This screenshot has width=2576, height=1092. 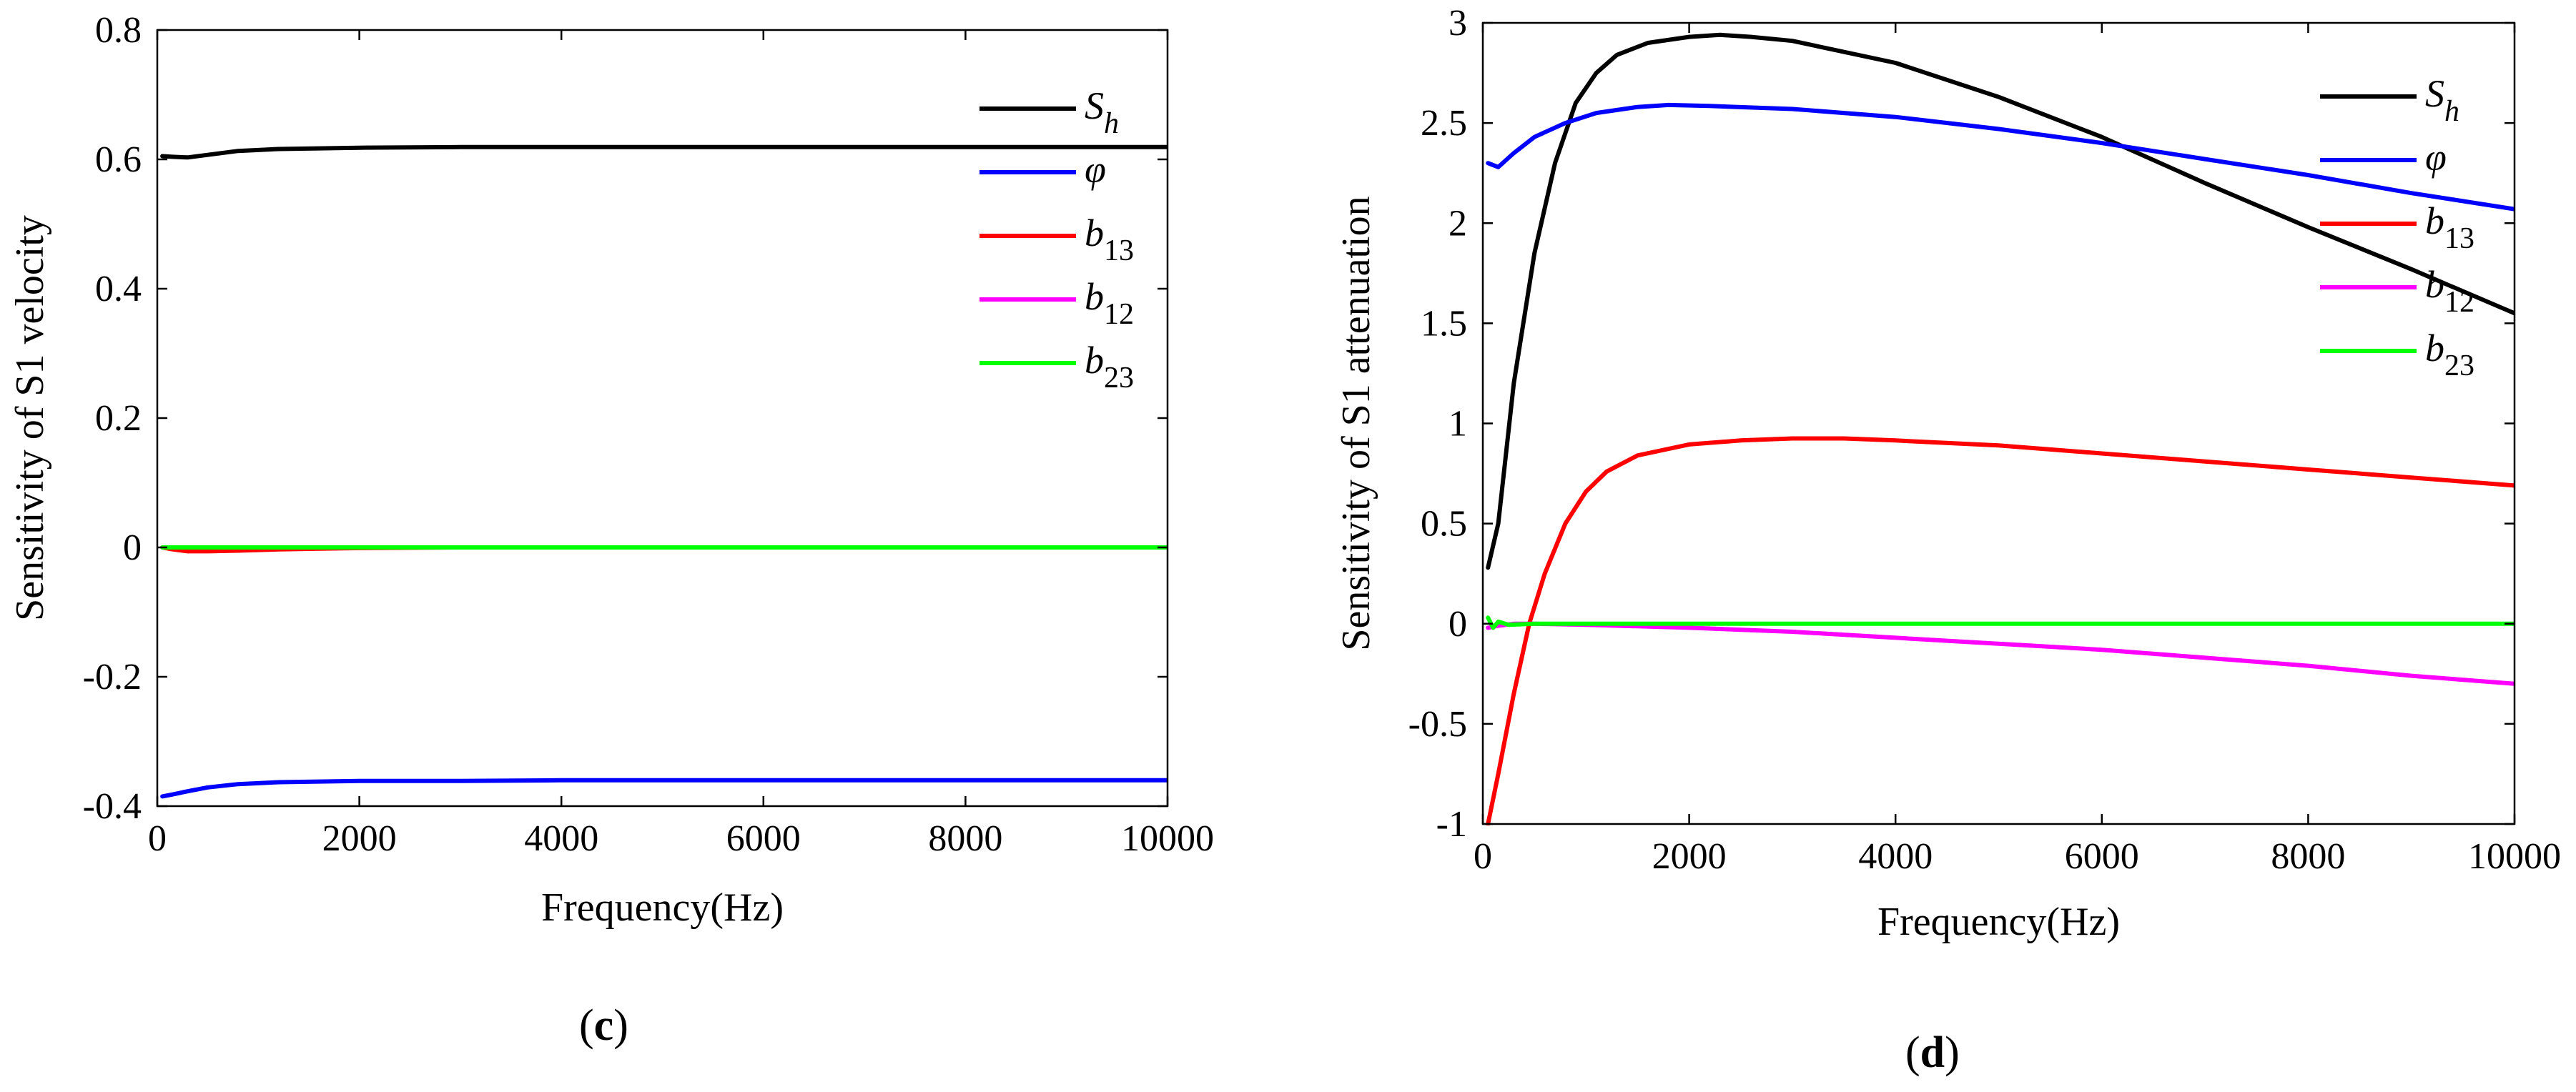 I want to click on y-tick-label: 0.6, so click(x=118, y=159).